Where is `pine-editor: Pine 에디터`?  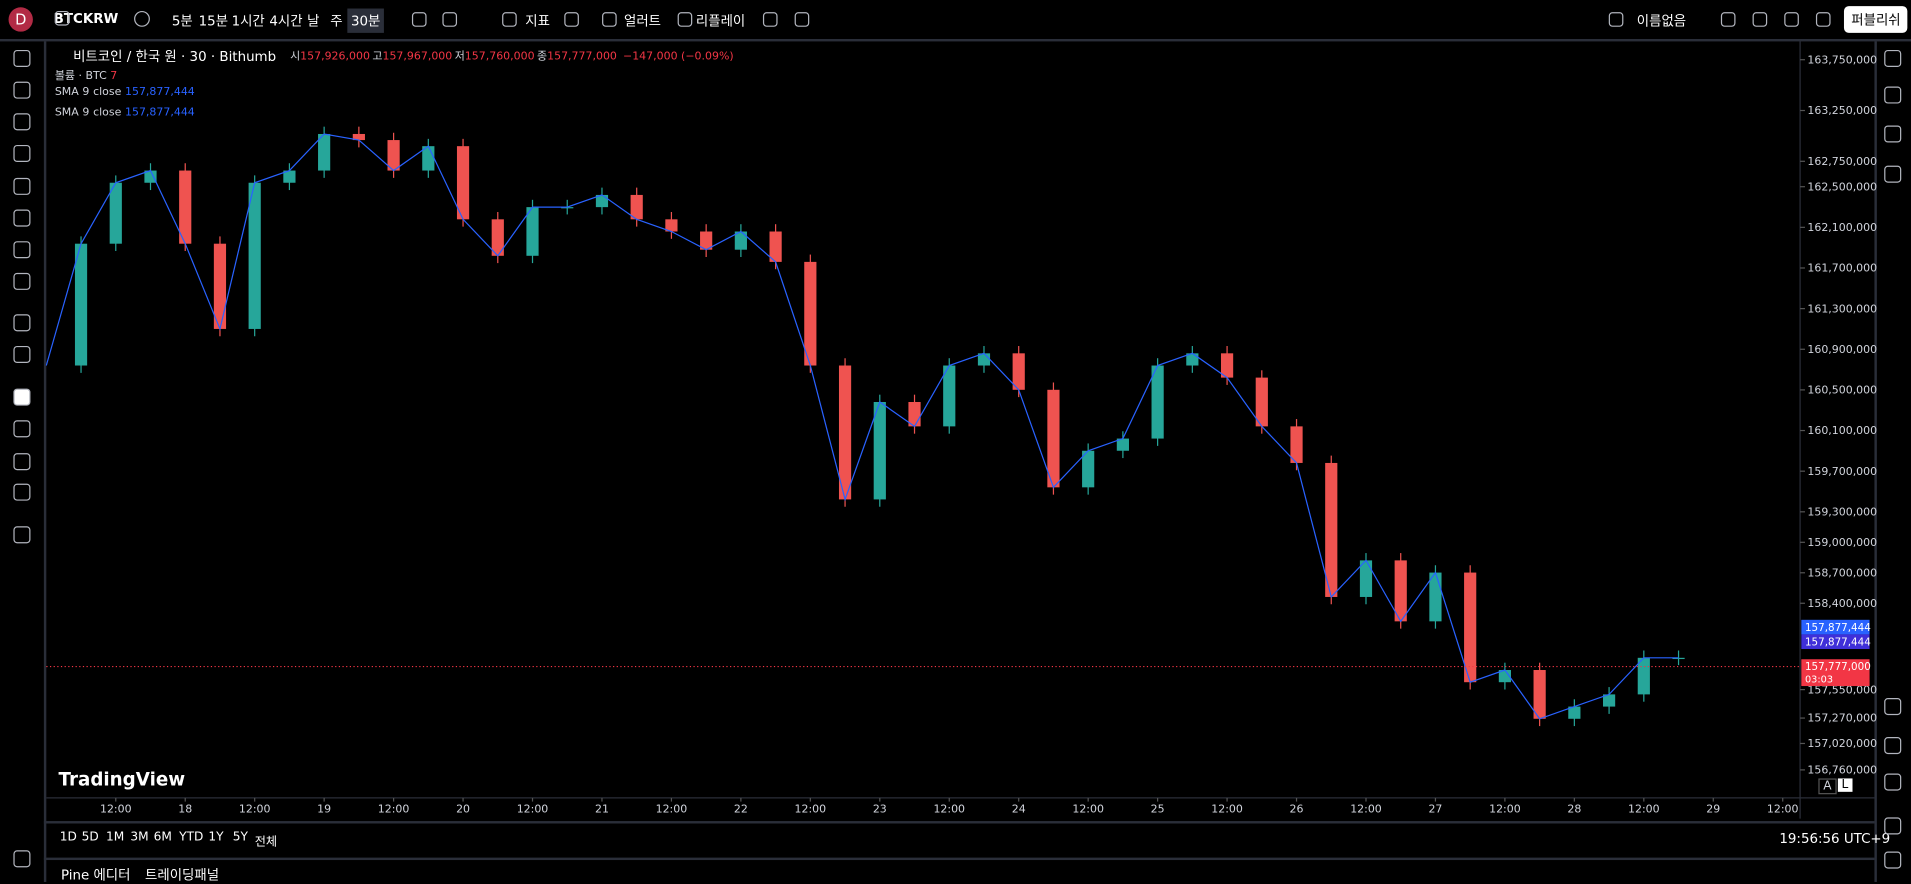 pine-editor: Pine 에디터 is located at coordinates (95, 875).